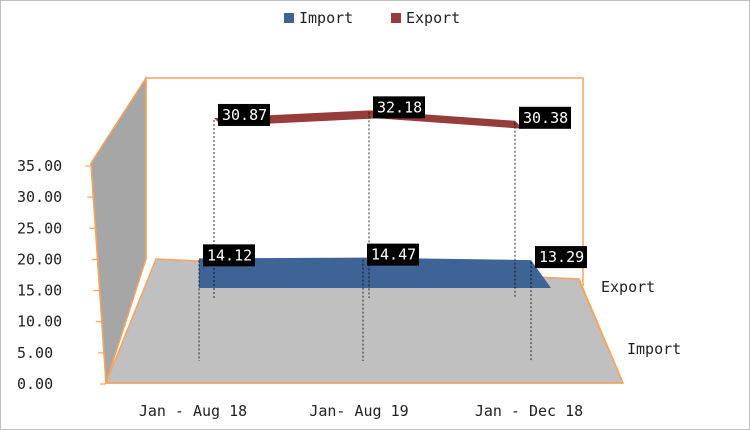  Describe the element at coordinates (39, 322) in the screenshot. I see `y-tick-label-2: 10.00` at that location.